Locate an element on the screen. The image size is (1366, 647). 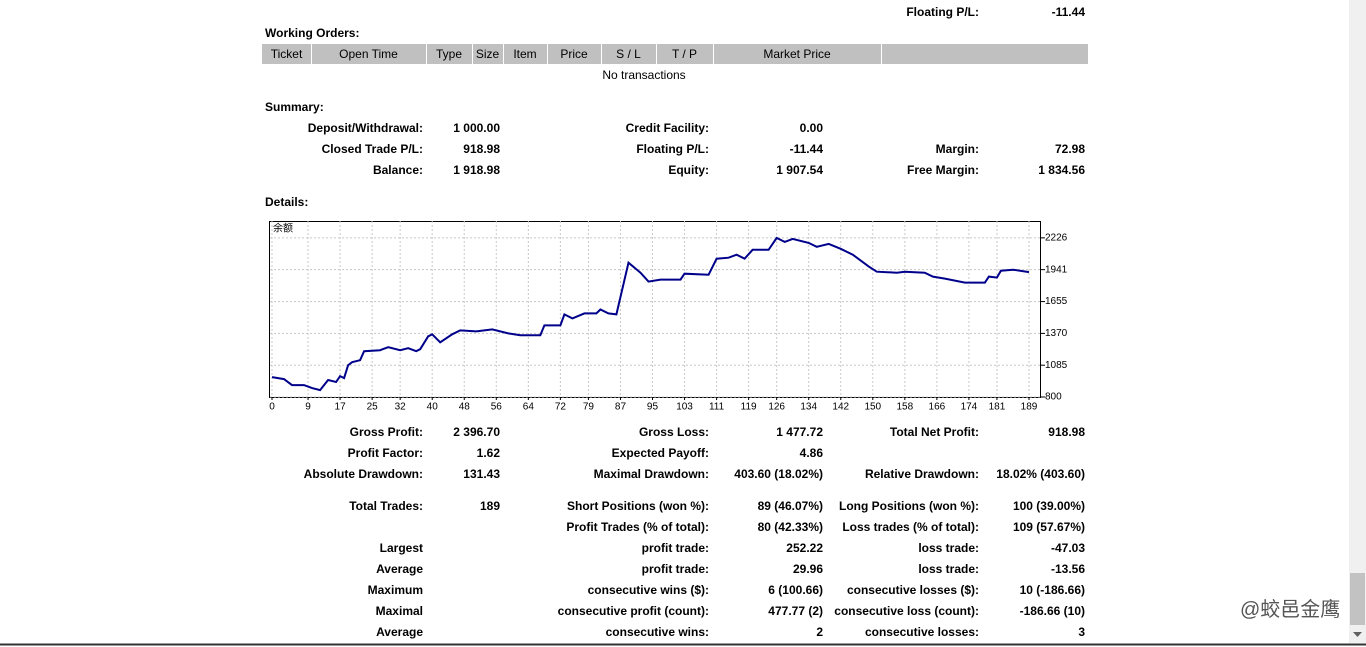
stat-value: 72.98 is located at coordinates (1069, 149).